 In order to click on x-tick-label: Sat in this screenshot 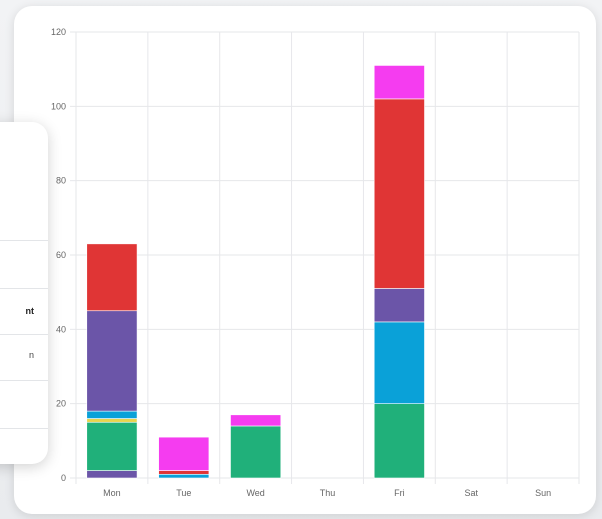, I will do `click(471, 493)`.